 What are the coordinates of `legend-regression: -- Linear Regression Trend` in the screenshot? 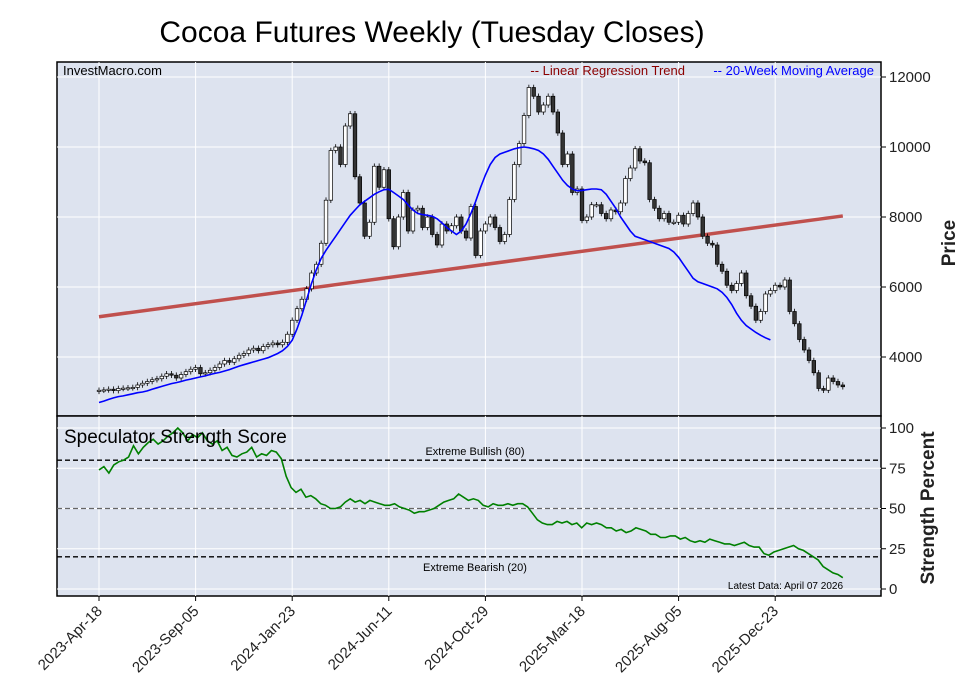 It's located at (607, 70).